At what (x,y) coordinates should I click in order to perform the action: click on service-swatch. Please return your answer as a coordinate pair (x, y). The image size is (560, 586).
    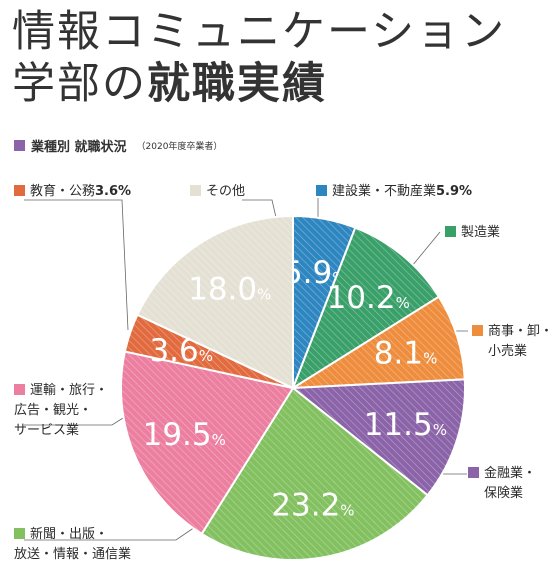
    Looking at the image, I should click on (19, 389).